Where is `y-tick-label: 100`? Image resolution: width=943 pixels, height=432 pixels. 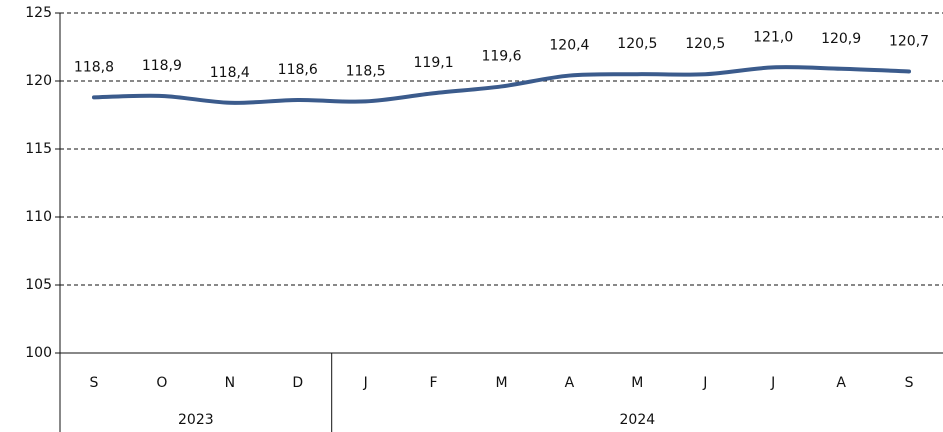 y-tick-label: 100 is located at coordinates (38, 353).